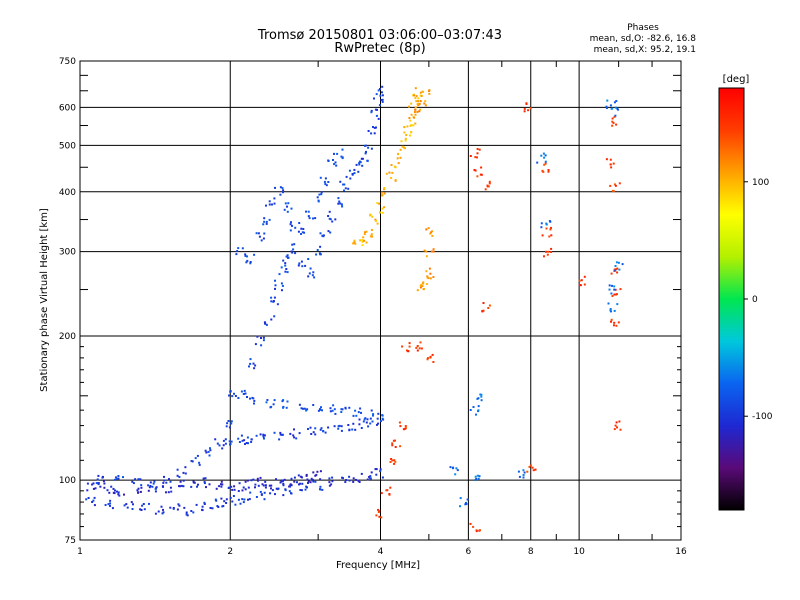  What do you see at coordinates (643, 28) in the screenshot?
I see `phase-info-heading: Phases` at bounding box center [643, 28].